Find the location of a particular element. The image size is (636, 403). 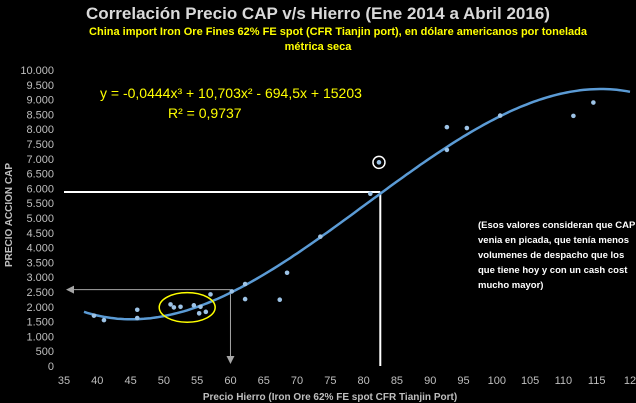

trendline-r-squared: R² = 0,9737 is located at coordinates (205, 113).